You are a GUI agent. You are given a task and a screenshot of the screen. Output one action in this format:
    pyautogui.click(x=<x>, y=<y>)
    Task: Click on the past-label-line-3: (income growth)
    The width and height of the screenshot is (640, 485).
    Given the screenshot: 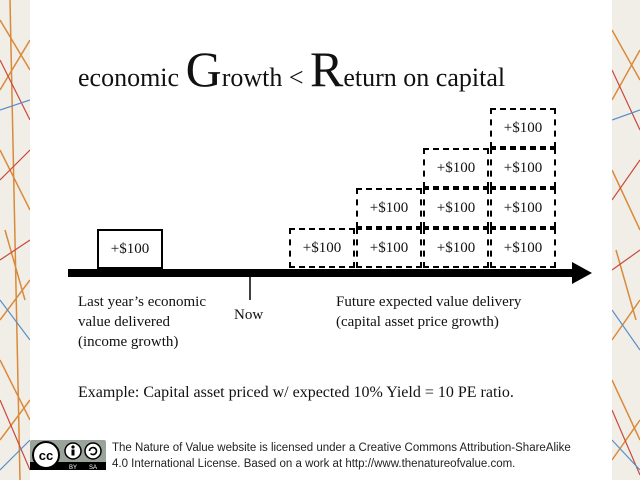 What is the action you would take?
    pyautogui.click(x=128, y=342)
    